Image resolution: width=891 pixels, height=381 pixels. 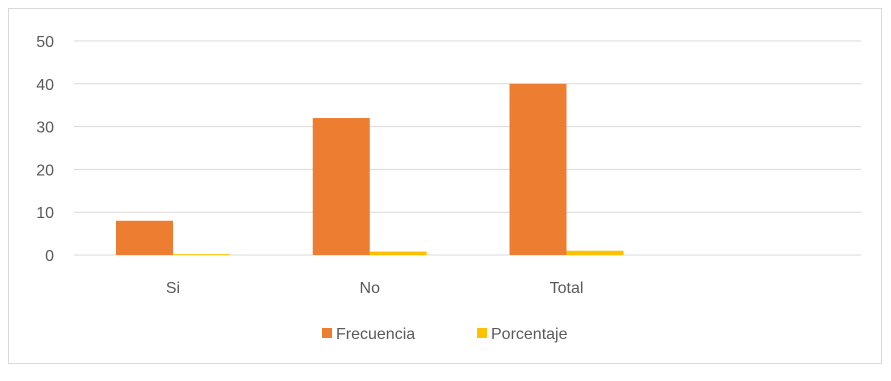 I want to click on y-tick-label: 40, so click(x=45, y=85).